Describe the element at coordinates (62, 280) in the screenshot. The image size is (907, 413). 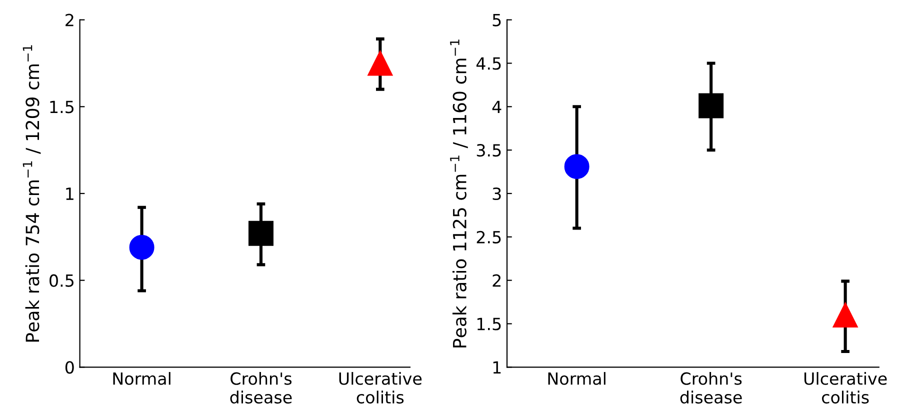
I see `y-tick-label: 0.5` at that location.